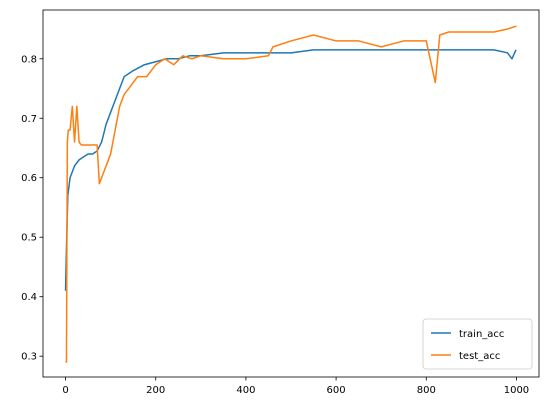 The image size is (547, 413). Describe the element at coordinates (29, 59) in the screenshot. I see `y-tick-label: 0.8` at that location.